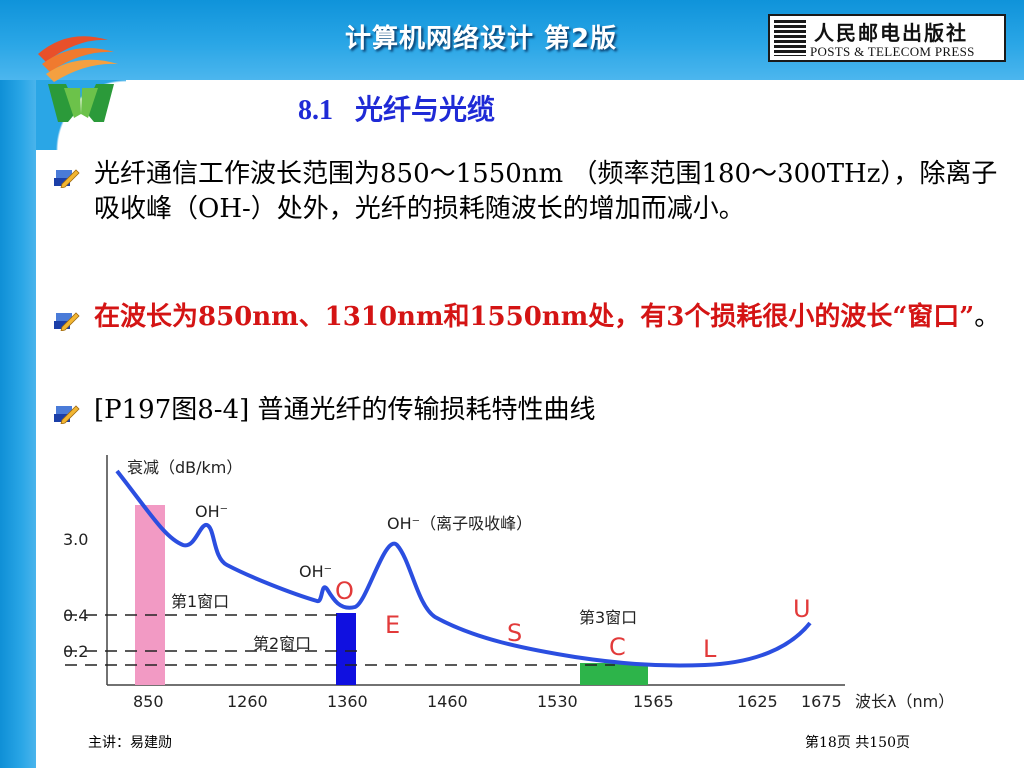 This screenshot has height=768, width=1024. What do you see at coordinates (821, 701) in the screenshot?
I see `x-tick-1675: 1675` at bounding box center [821, 701].